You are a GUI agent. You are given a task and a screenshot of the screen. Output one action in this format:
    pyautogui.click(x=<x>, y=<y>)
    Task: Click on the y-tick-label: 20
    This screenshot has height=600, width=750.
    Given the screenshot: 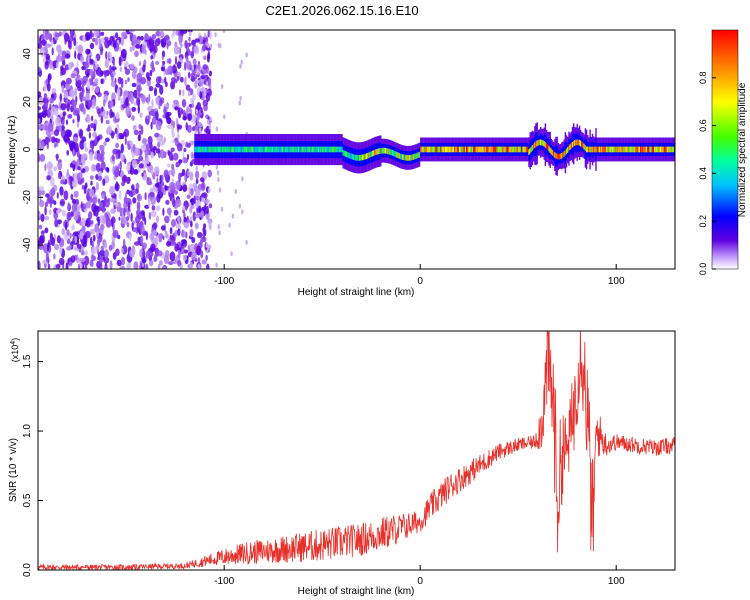 What is the action you would take?
    pyautogui.click(x=27, y=102)
    